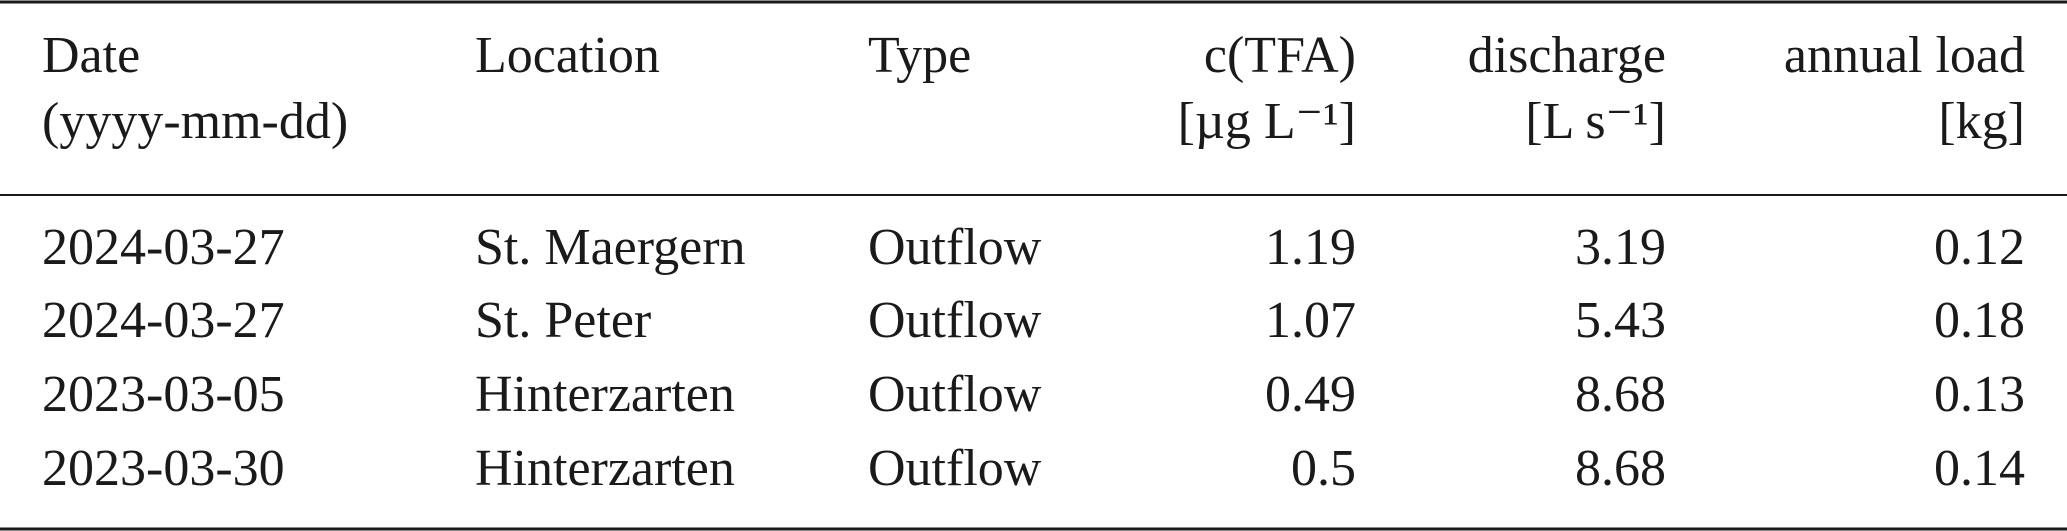 The image size is (2067, 531). I want to click on table-cell: 1.19, so click(1310, 247).